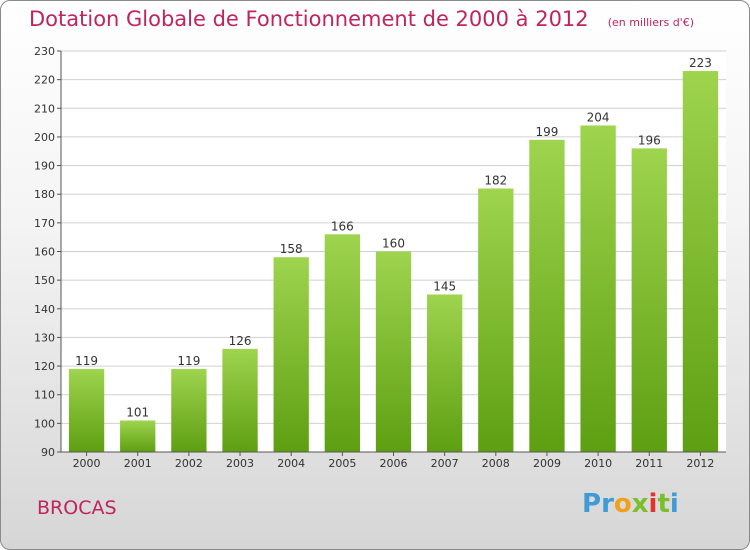 This screenshot has width=750, height=550. I want to click on y-tick-label: 140, so click(44, 309).